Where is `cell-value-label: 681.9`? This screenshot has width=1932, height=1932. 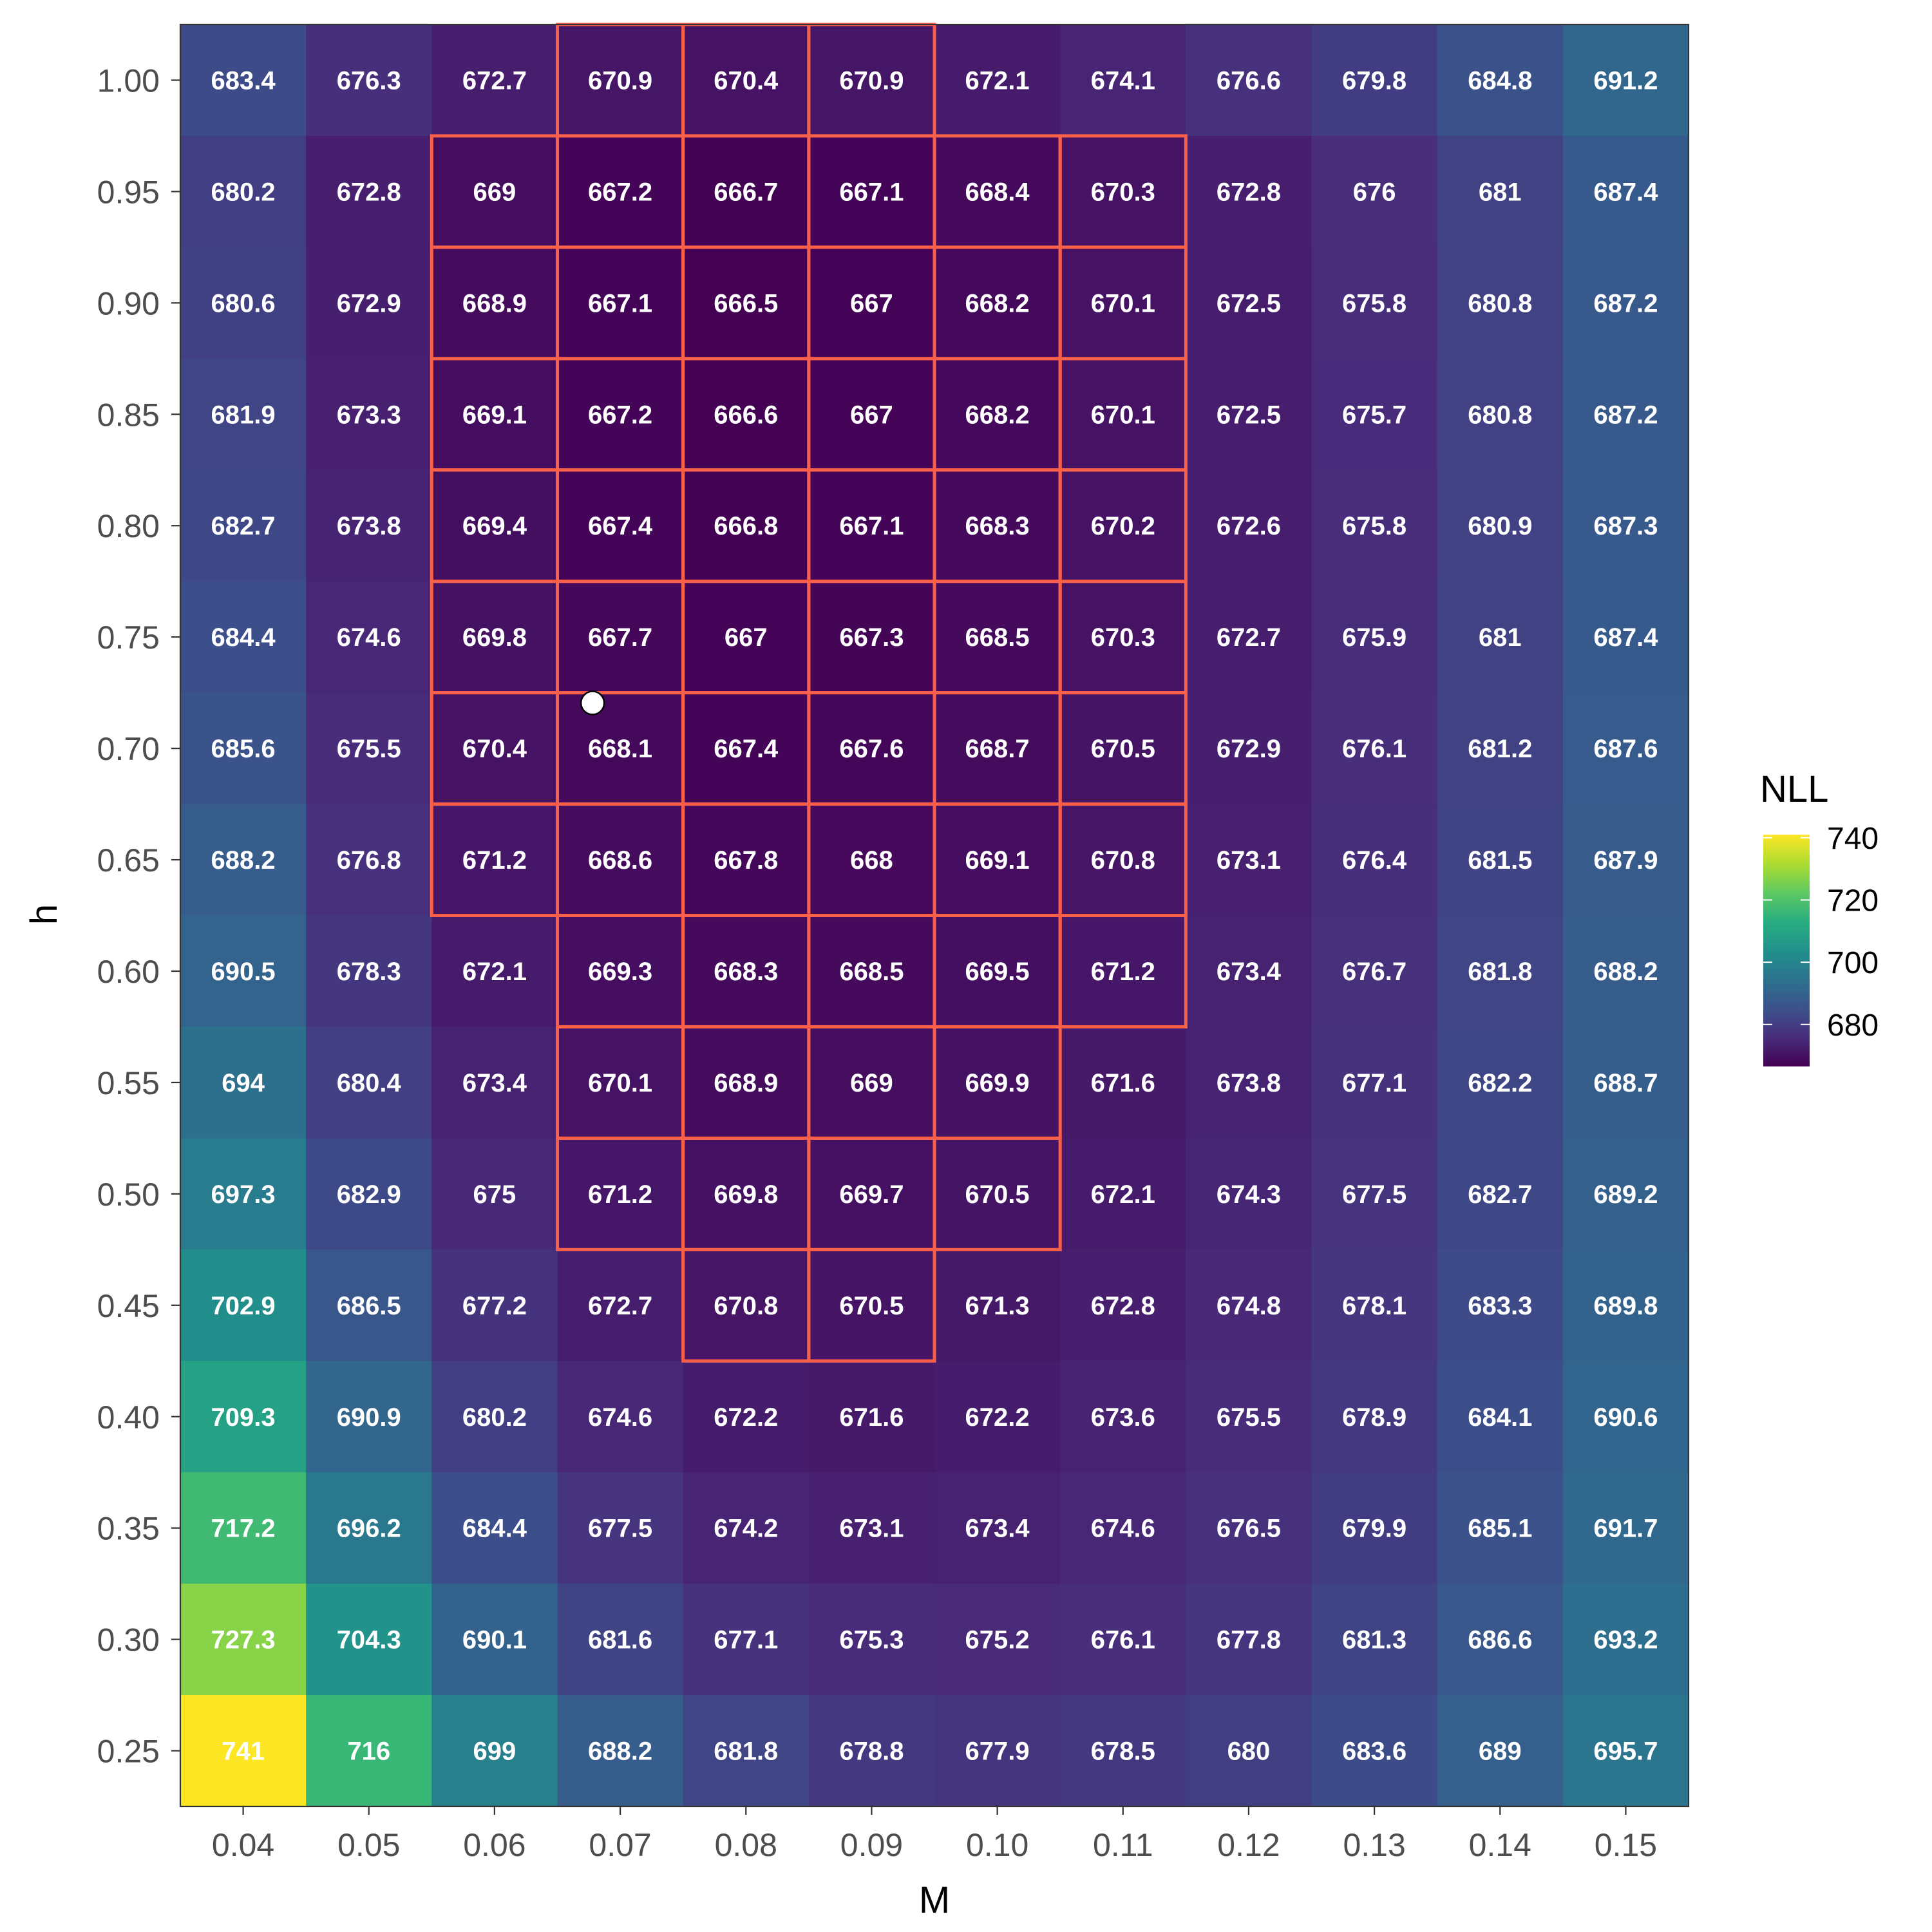
cell-value-label: 681.9 is located at coordinates (243, 415).